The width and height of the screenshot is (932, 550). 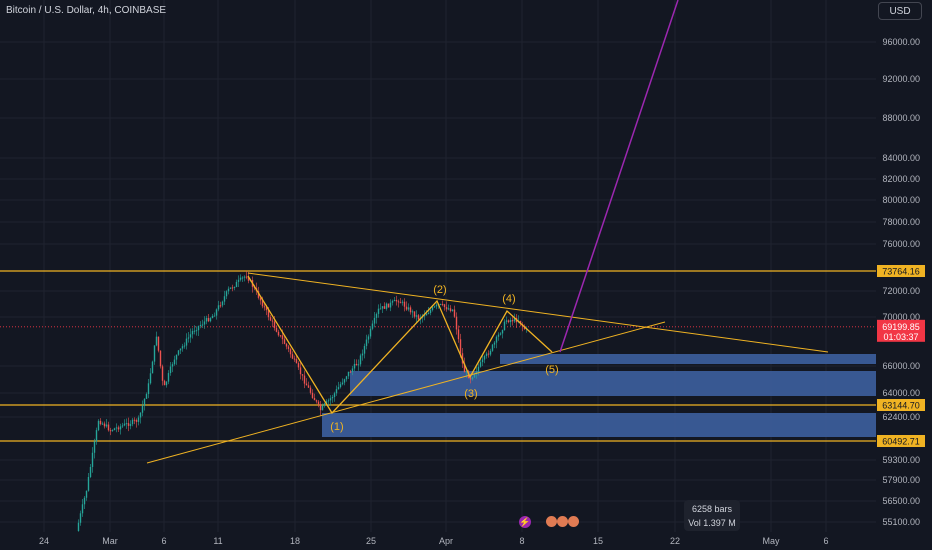 What do you see at coordinates (901, 460) in the screenshot?
I see `price-tick-label: 59300.00` at bounding box center [901, 460].